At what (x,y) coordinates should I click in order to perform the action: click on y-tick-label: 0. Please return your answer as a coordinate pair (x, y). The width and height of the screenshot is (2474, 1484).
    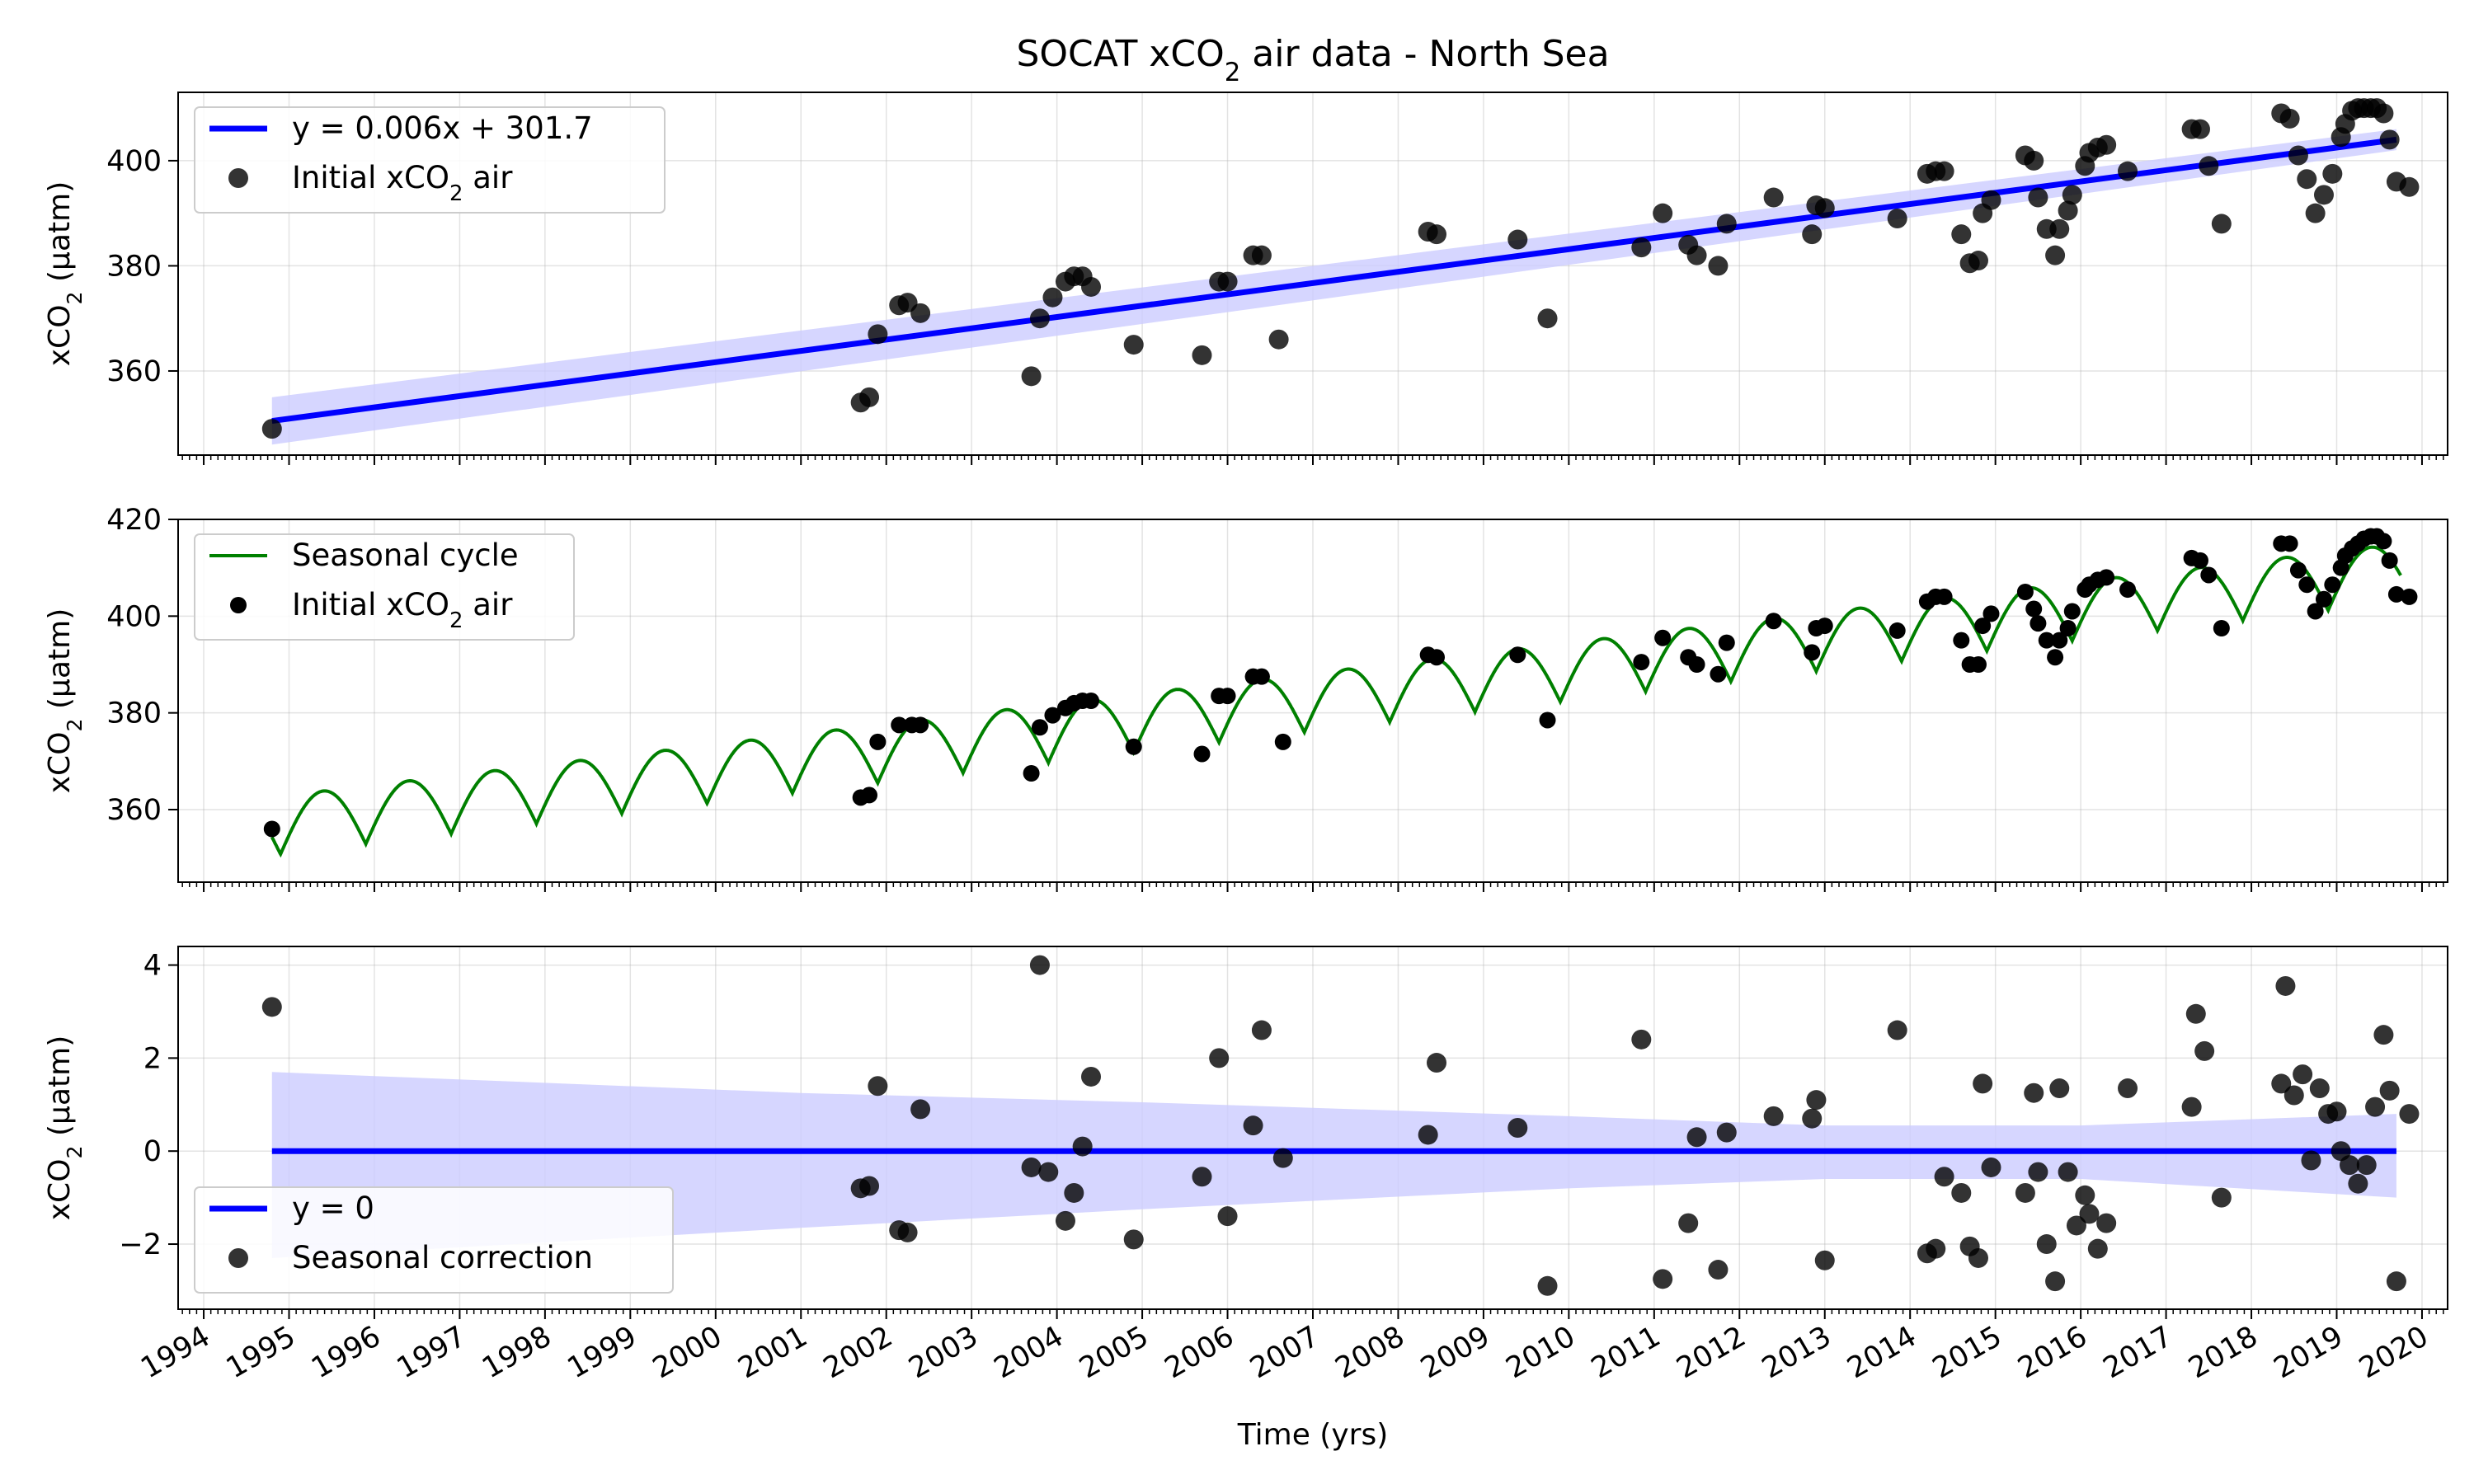
    Looking at the image, I should click on (152, 1151).